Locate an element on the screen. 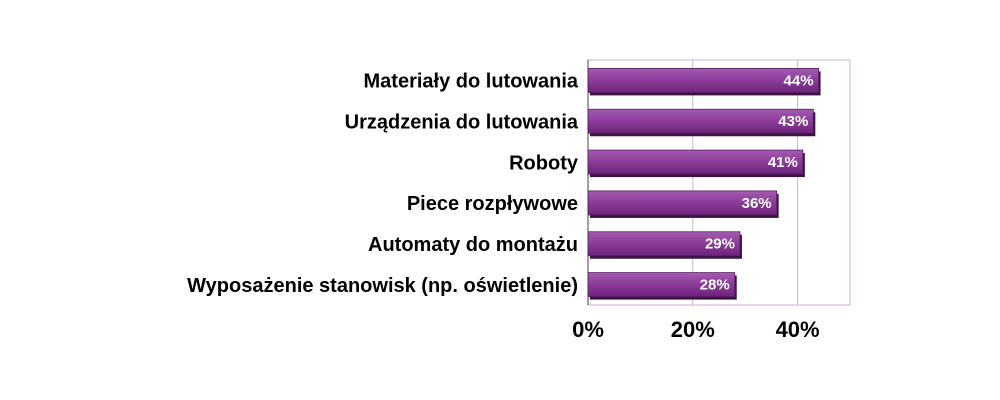 The width and height of the screenshot is (1000, 400). value-label: 28% is located at coordinates (715, 285).